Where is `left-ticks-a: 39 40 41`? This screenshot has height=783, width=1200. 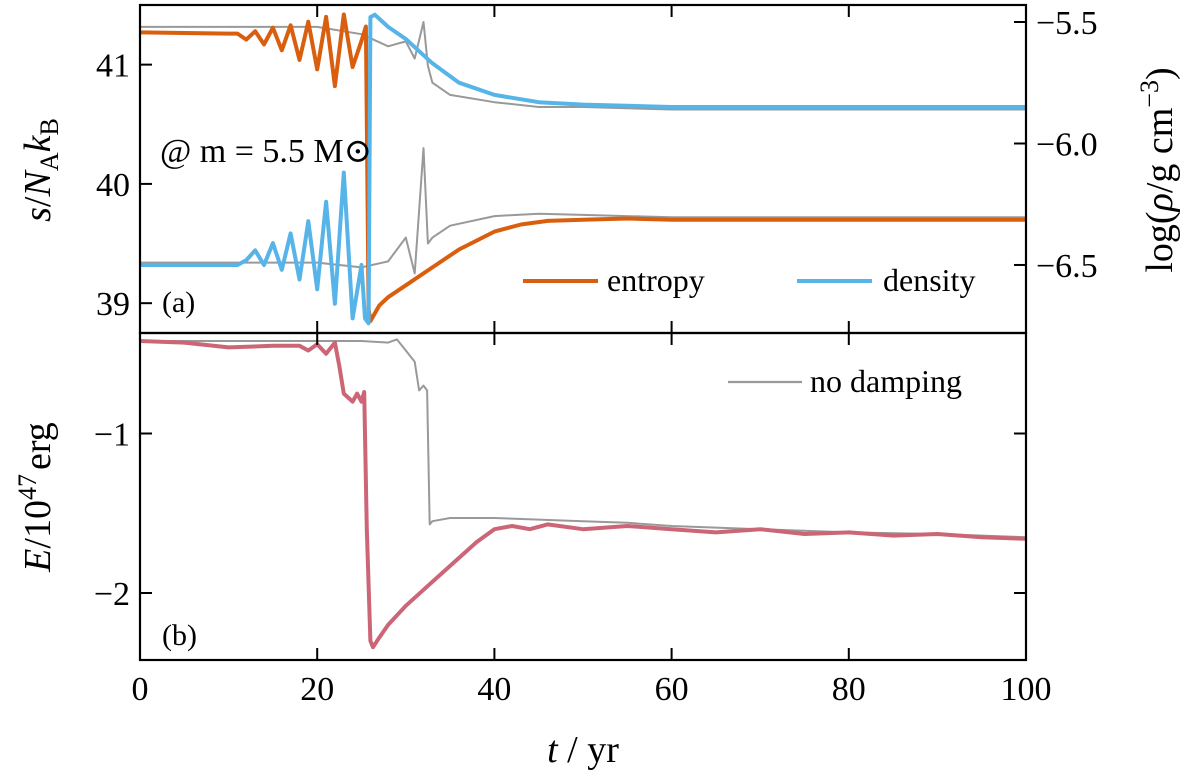
left-ticks-a: 39 40 41 is located at coordinates (124, 185).